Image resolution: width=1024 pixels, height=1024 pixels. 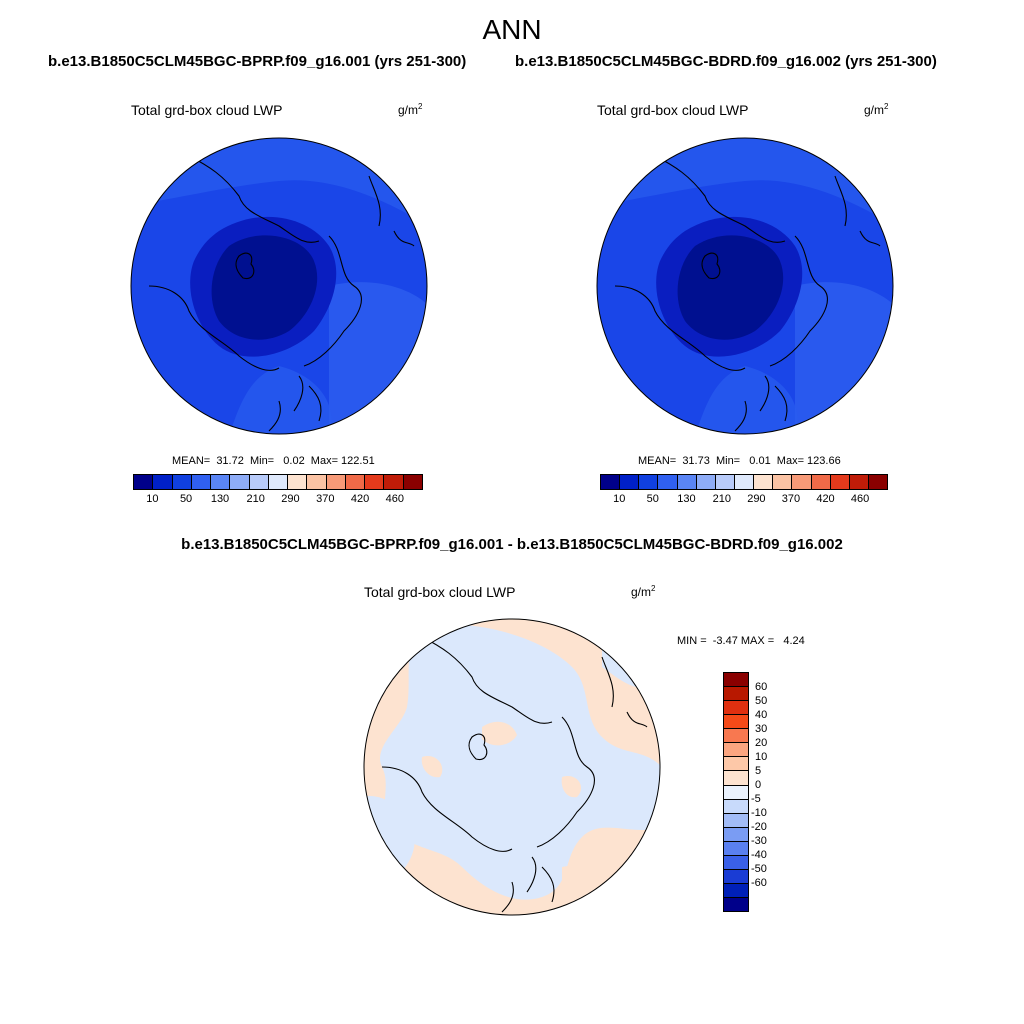 What do you see at coordinates (761, 743) in the screenshot?
I see `colorbar-diff-tick: 20` at bounding box center [761, 743].